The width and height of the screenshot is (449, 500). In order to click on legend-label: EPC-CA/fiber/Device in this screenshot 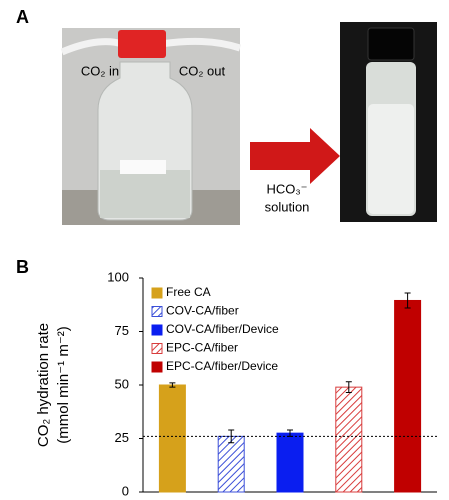, I will do `click(222, 366)`.